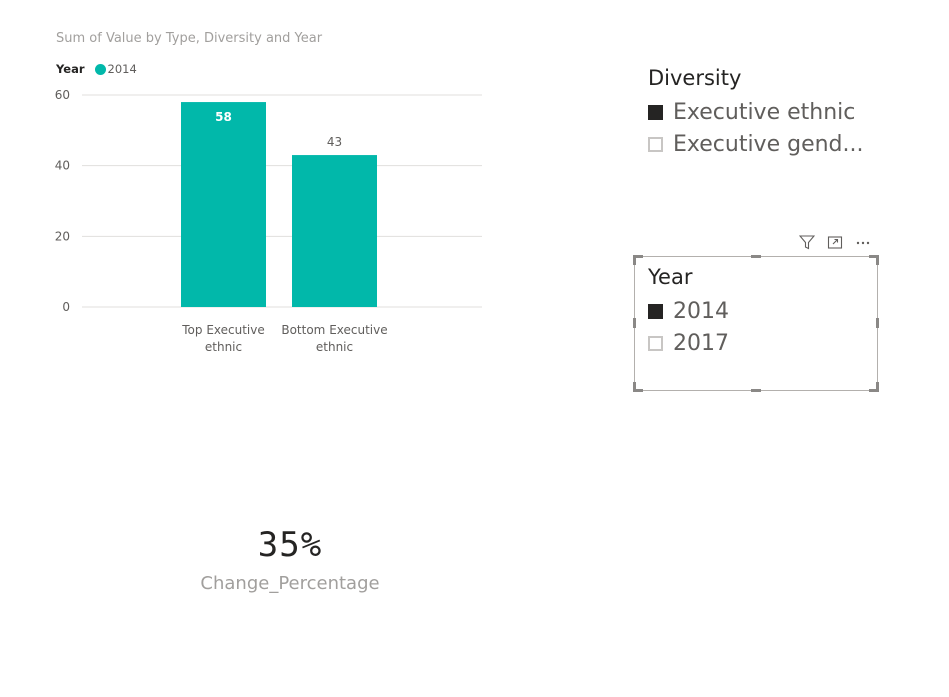  Describe the element at coordinates (334, 142) in the screenshot. I see `data-label: 43` at that location.